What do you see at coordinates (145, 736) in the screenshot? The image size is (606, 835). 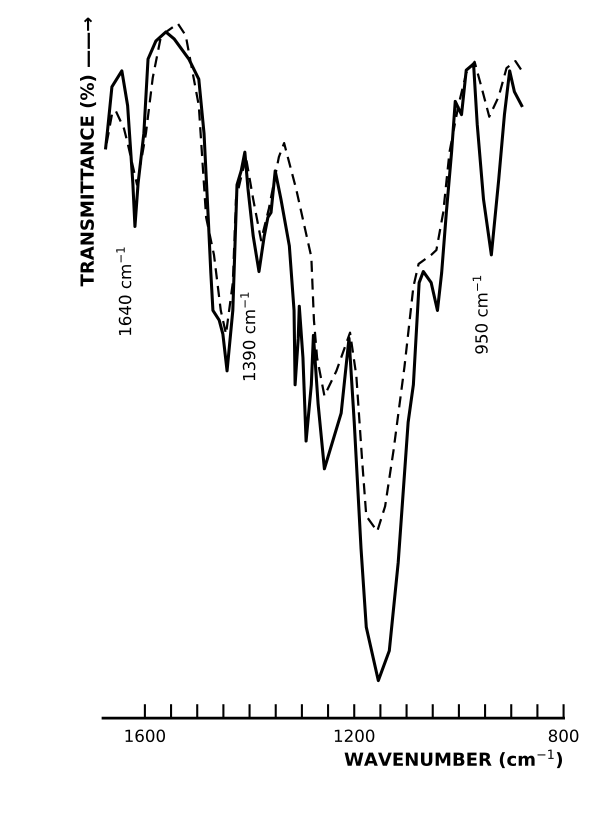 I see `x-tick-label: 1600` at bounding box center [145, 736].